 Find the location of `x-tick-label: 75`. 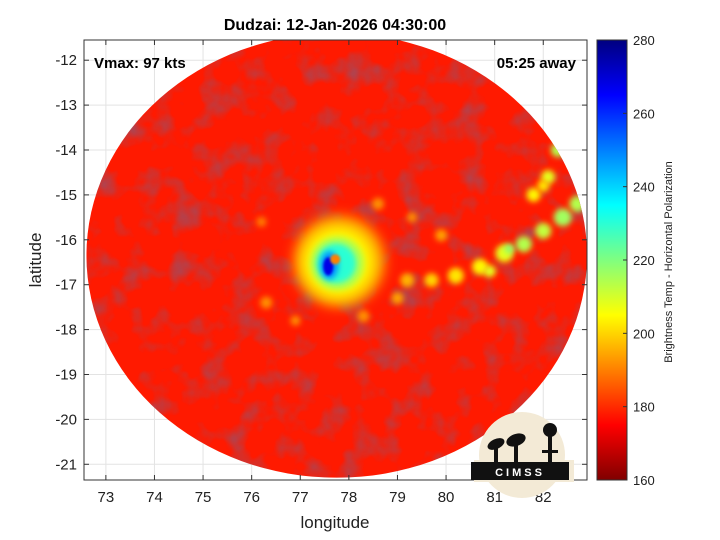

x-tick-label: 75 is located at coordinates (203, 497).